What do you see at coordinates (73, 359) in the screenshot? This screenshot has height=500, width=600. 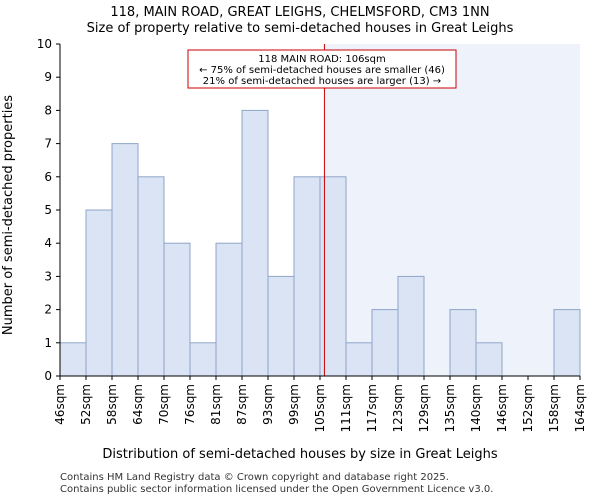 I see `bar-46sqm` at bounding box center [73, 359].